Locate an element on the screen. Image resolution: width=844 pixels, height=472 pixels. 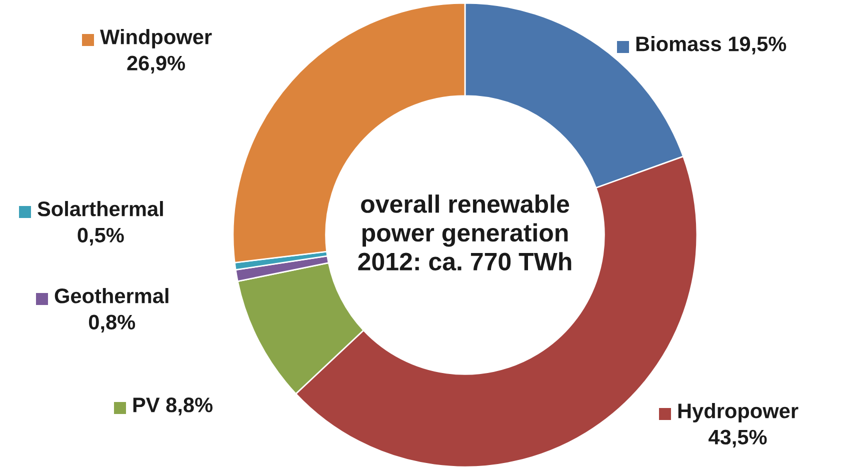
legend-label: Geothermal is located at coordinates (111, 296).